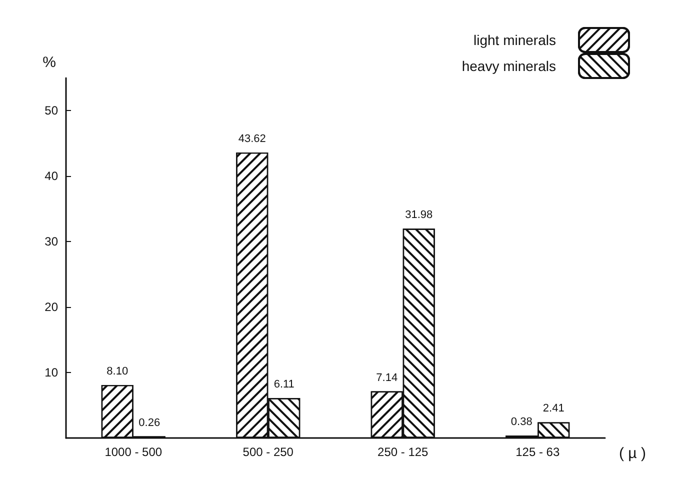  What do you see at coordinates (509, 66) in the screenshot?
I see `legend-label: heavy minerals` at bounding box center [509, 66].